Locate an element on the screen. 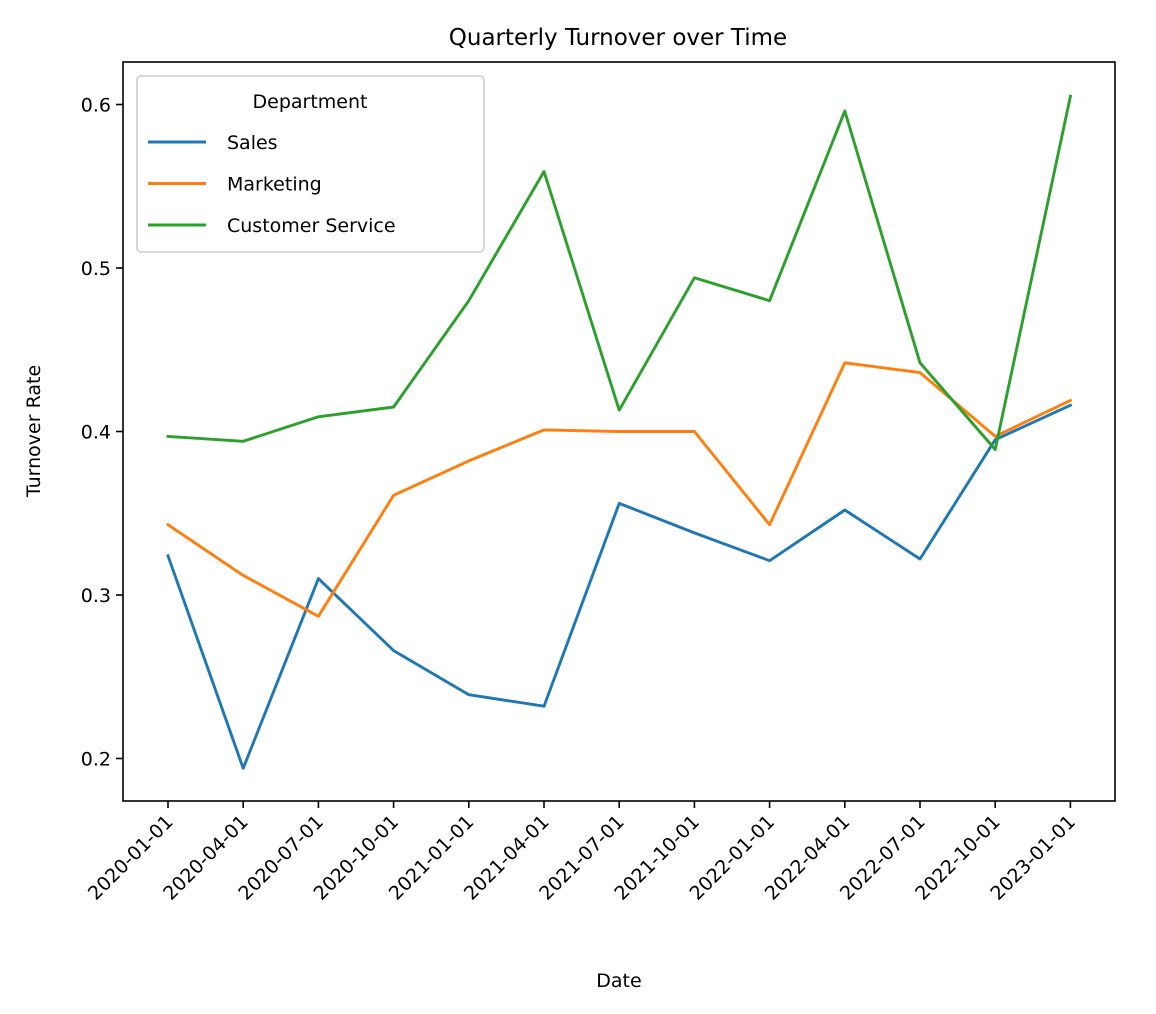  y-tick-label: 0.2 is located at coordinates (96, 759).